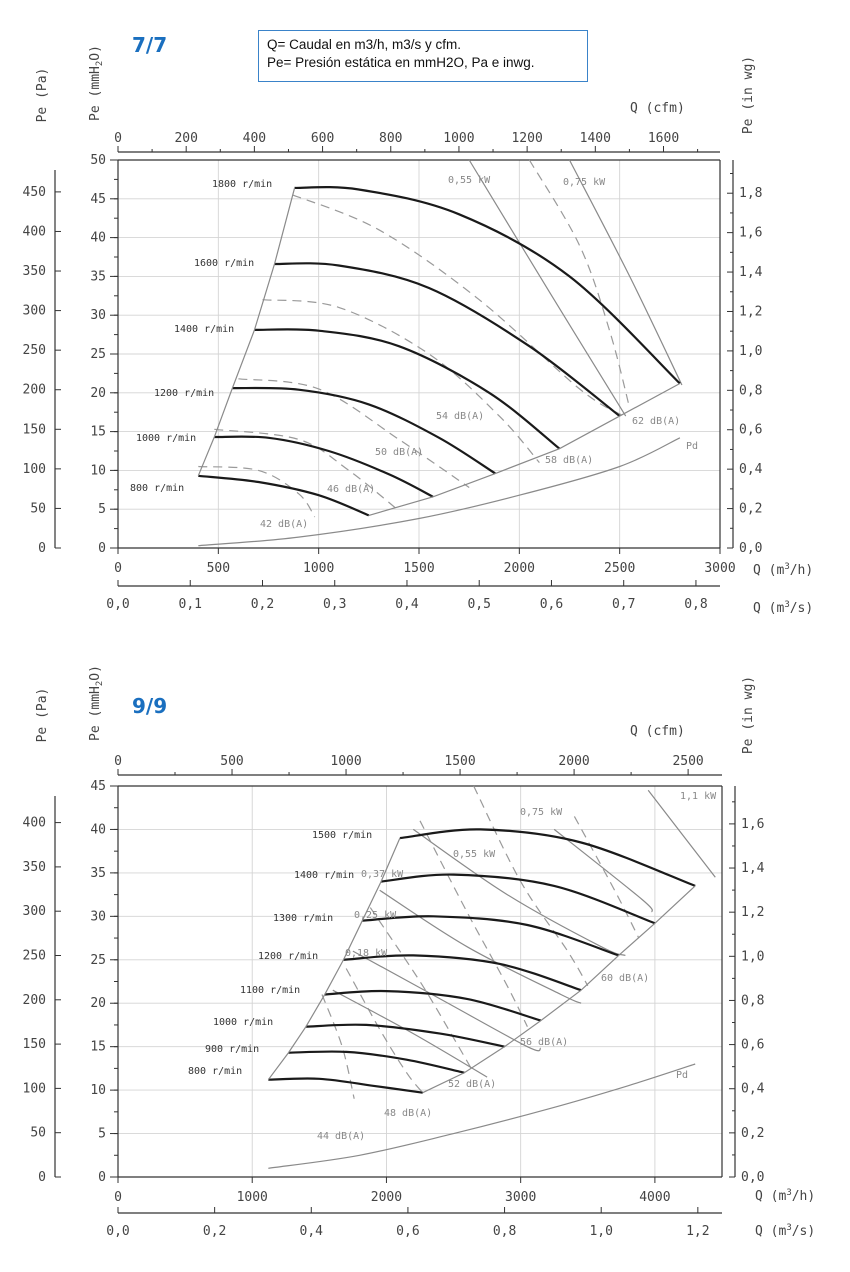  Describe the element at coordinates (544, 1042) in the screenshot. I see `chart2-db-label: 56 dB(A)` at that location.